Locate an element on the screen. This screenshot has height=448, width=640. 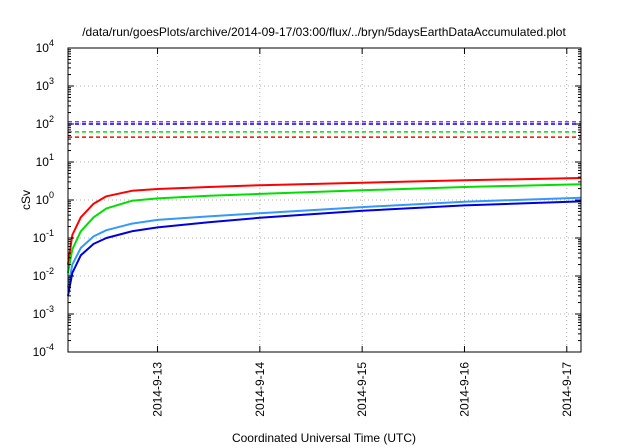
y-tick-exponent: 4 is located at coordinates (51, 43).